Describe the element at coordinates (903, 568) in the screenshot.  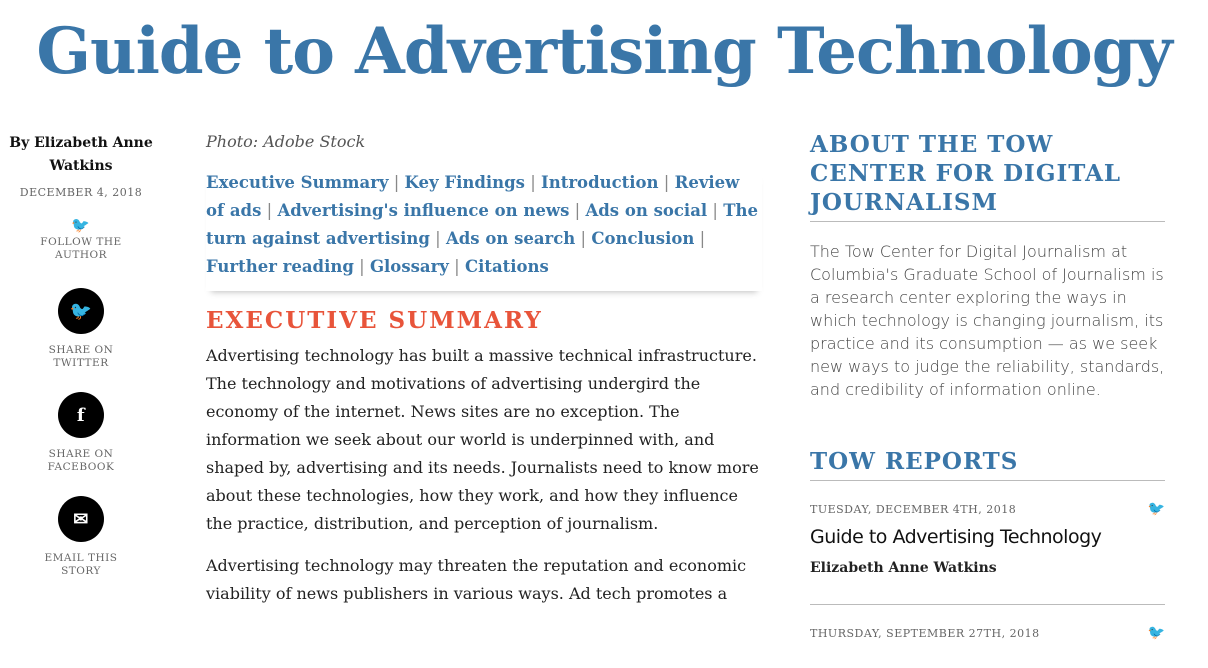
I see `report-author: Elizabeth Anne Watkins` at that location.